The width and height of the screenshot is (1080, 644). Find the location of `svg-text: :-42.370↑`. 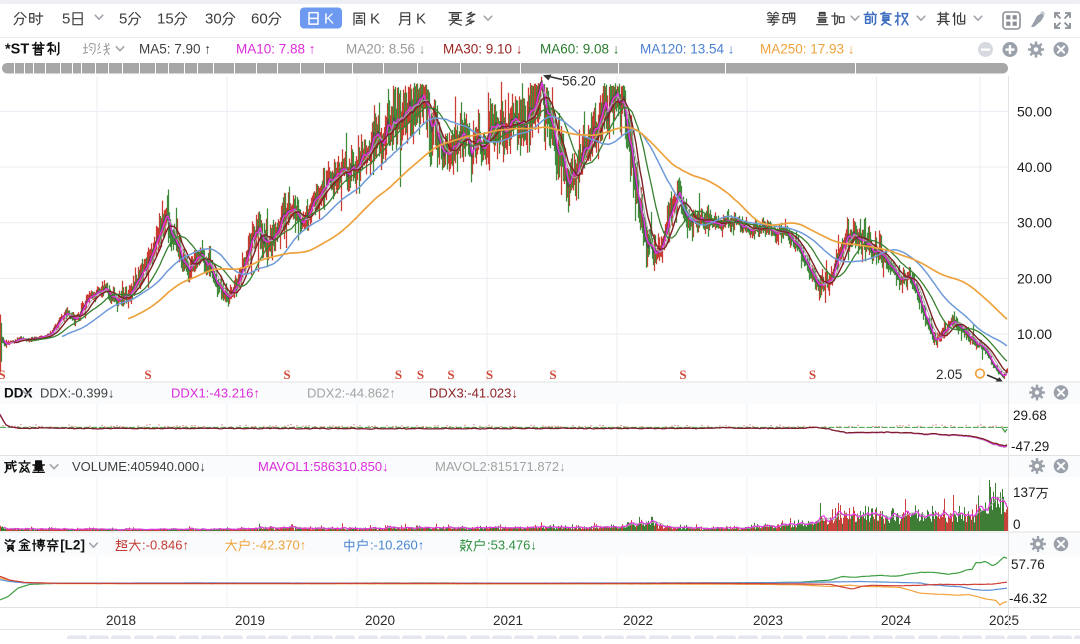

svg-text: :-42.370↑ is located at coordinates (279, 545).